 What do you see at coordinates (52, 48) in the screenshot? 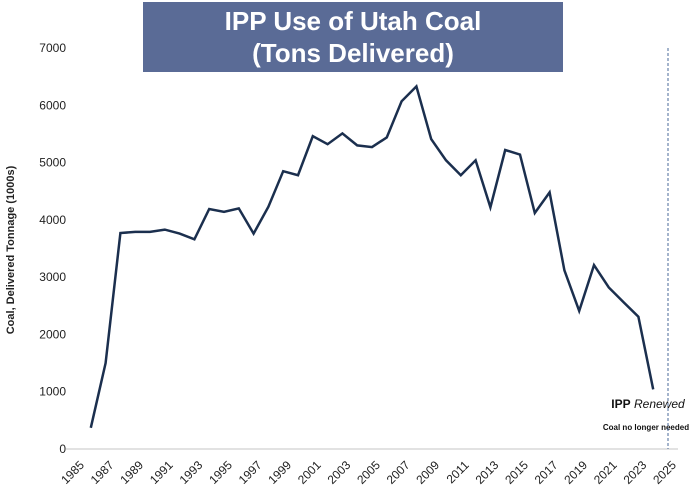
I see `y-tick-label: 7000` at bounding box center [52, 48].